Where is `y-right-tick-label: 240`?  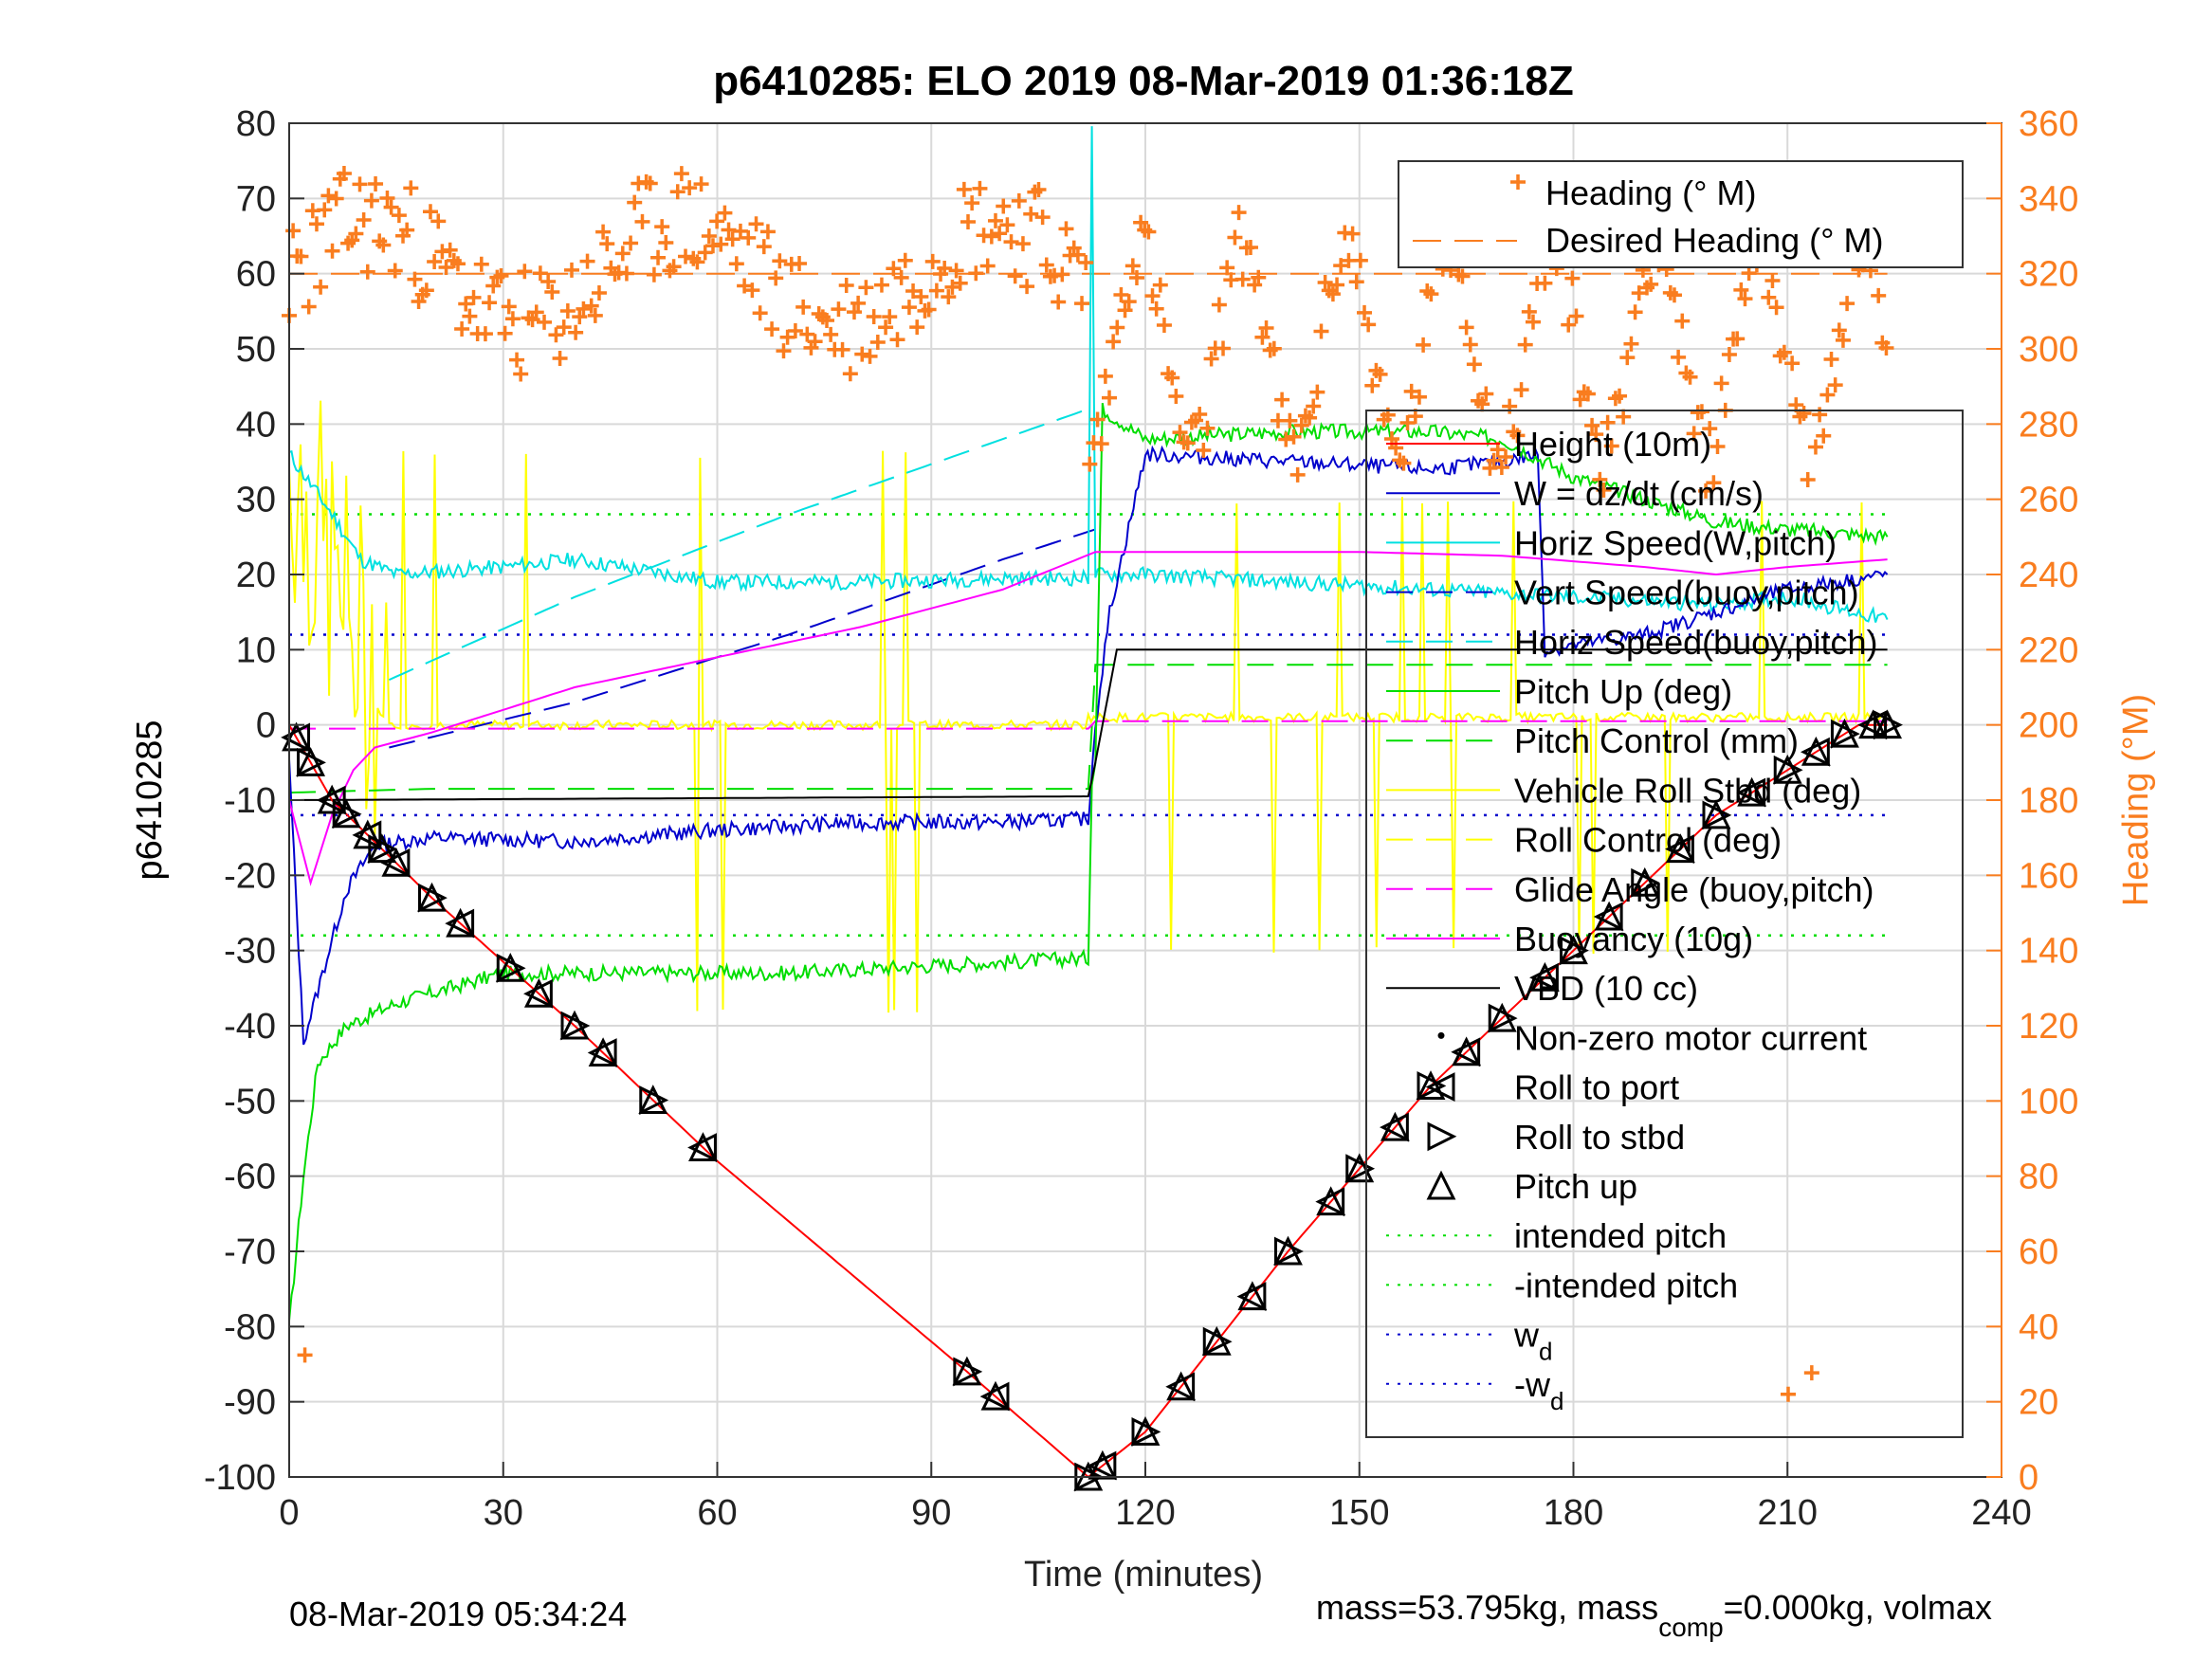
y-right-tick-label: 240 is located at coordinates (2048, 575).